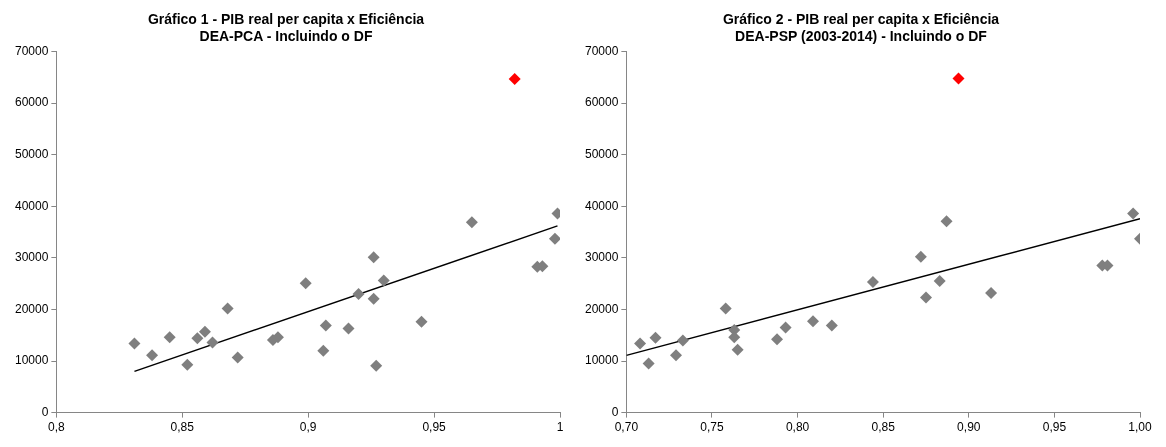 This screenshot has width=1166, height=447. I want to click on x-tick-label: 0,8, so click(57, 427).